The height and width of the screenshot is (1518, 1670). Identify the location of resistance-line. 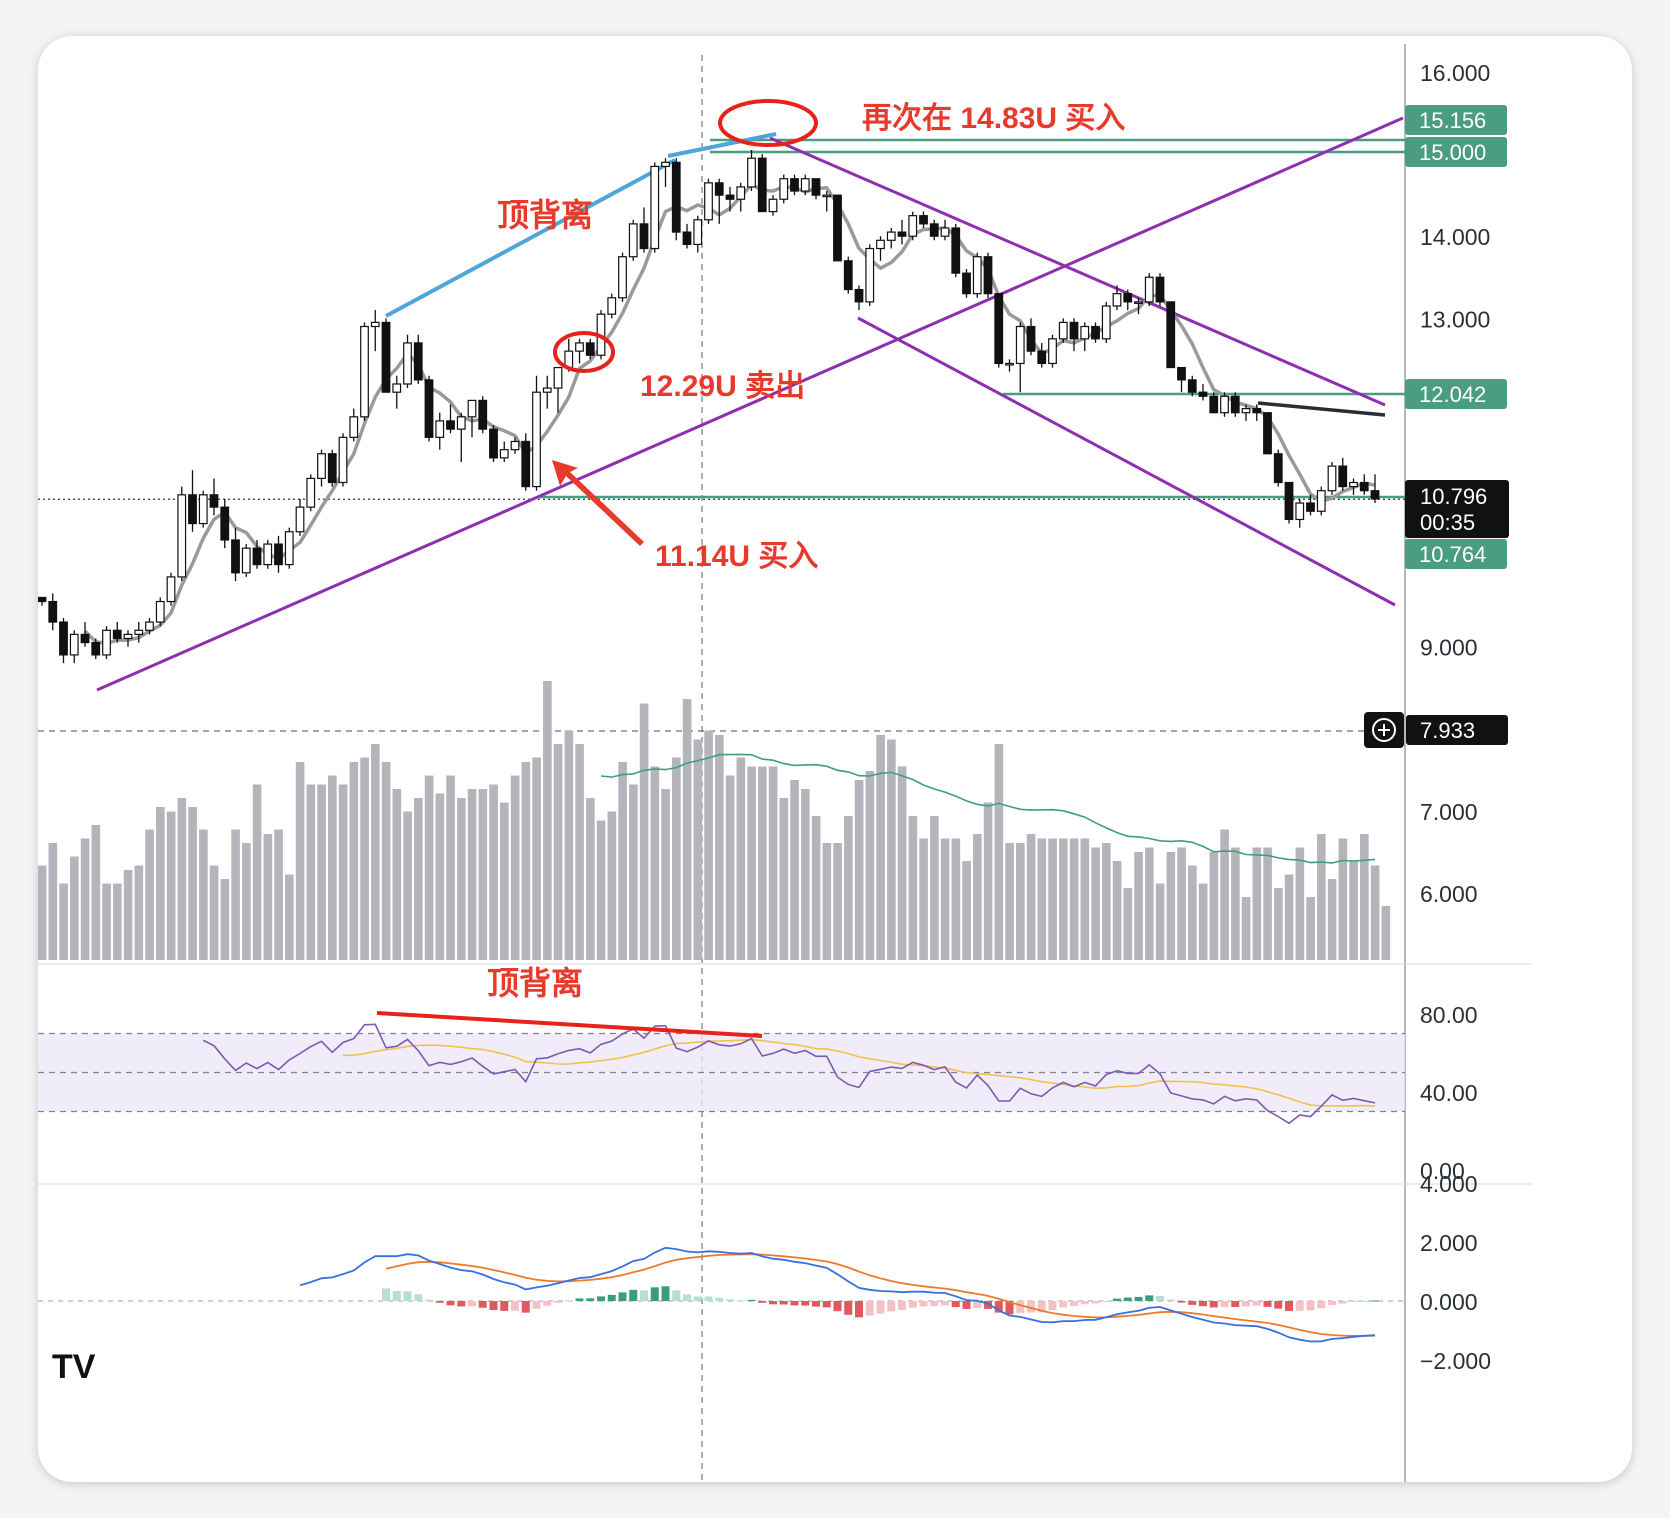
(1321, 409).